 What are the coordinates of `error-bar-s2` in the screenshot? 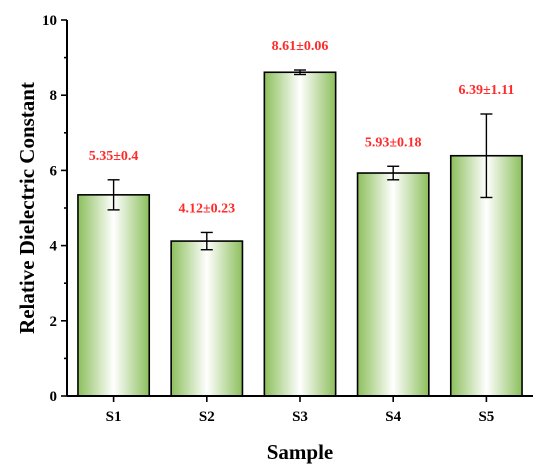 It's located at (206, 241).